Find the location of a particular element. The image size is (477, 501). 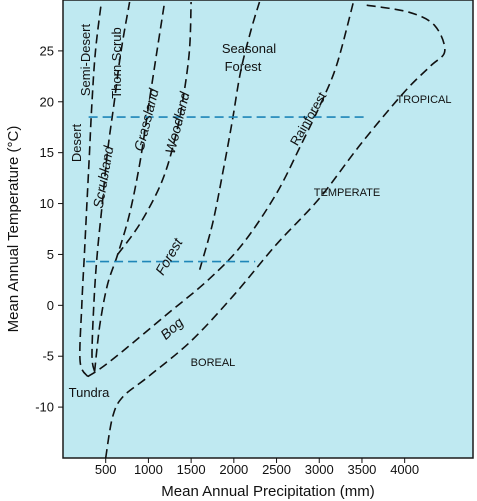

y-tick-label: 25 is located at coordinates (47, 50).